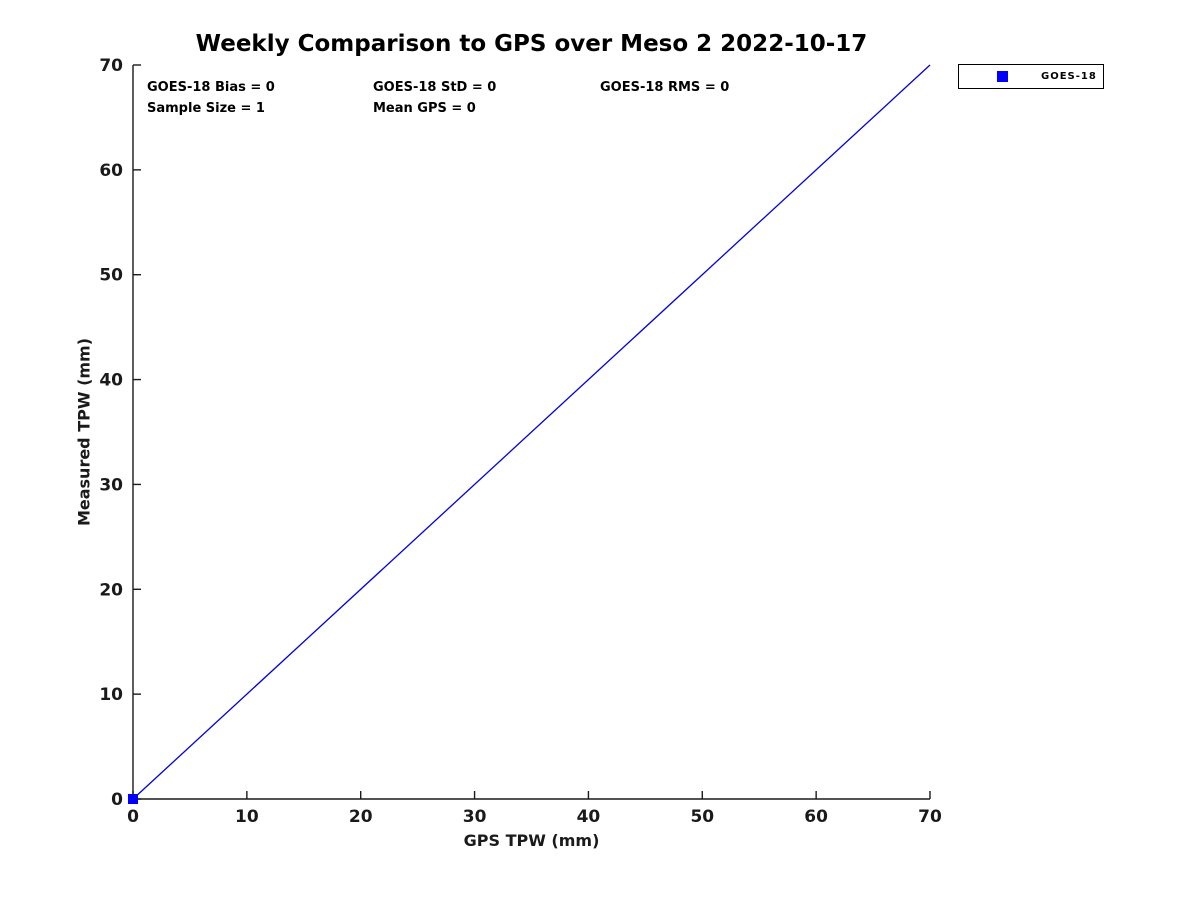 The image size is (1200, 900). What do you see at coordinates (930, 817) in the screenshot?
I see `x-tick-label: 70` at bounding box center [930, 817].